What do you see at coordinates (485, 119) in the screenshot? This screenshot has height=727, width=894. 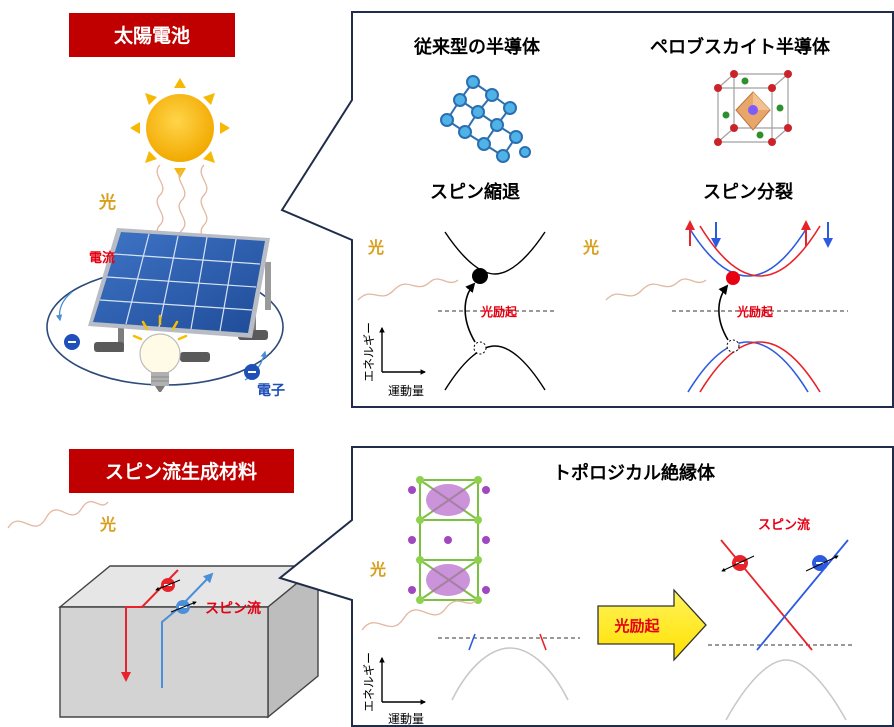 I see `conventional-crystal-icon` at bounding box center [485, 119].